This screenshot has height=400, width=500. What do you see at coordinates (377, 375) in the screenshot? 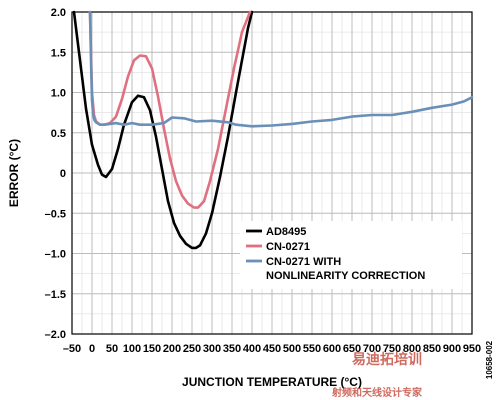
I see `watermark: 易迪拓培训 射频和天线设计专家` at bounding box center [377, 375].